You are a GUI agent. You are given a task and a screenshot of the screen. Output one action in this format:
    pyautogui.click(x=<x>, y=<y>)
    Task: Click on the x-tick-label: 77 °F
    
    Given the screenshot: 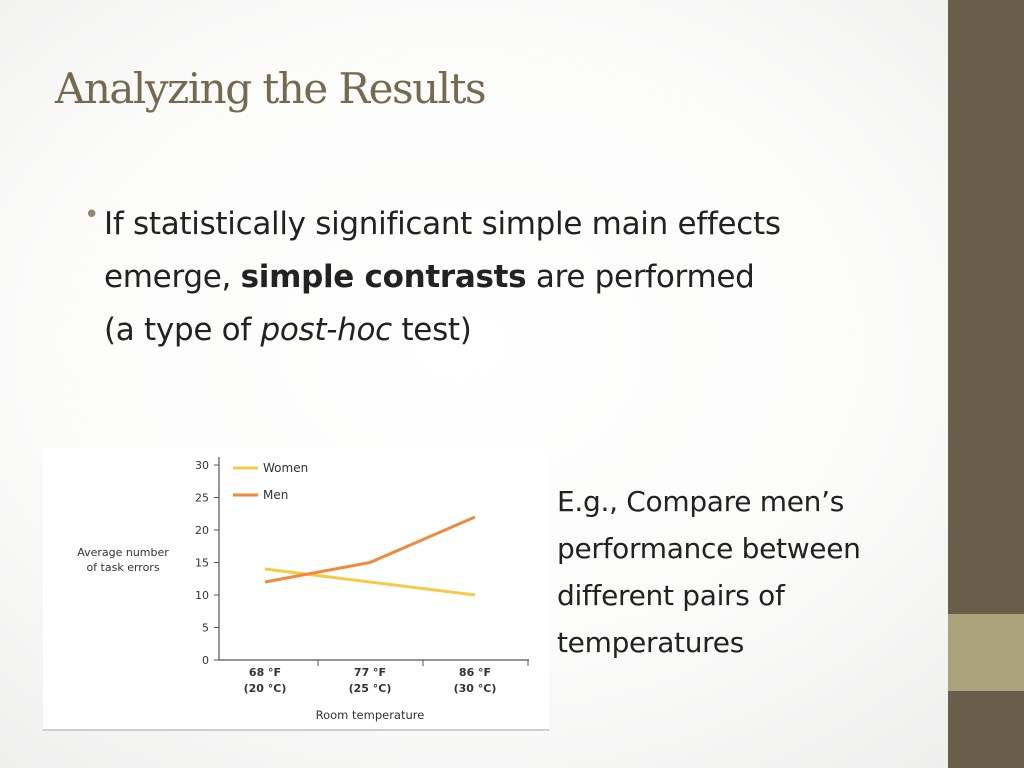 What is the action you would take?
    pyautogui.click(x=370, y=672)
    